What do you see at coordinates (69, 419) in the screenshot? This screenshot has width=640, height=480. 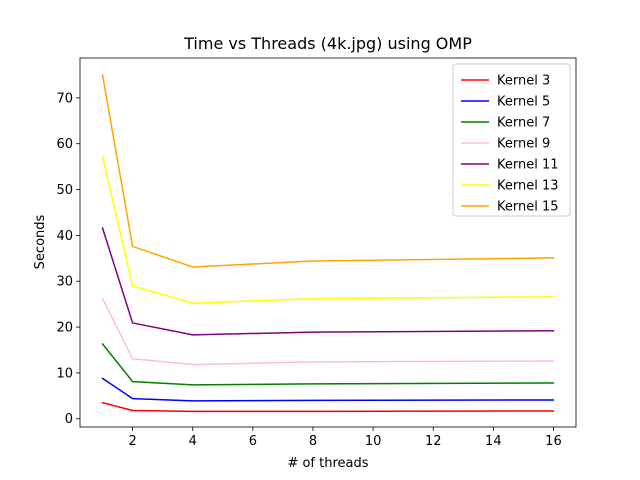 I see `y-tick-label: 0` at bounding box center [69, 419].